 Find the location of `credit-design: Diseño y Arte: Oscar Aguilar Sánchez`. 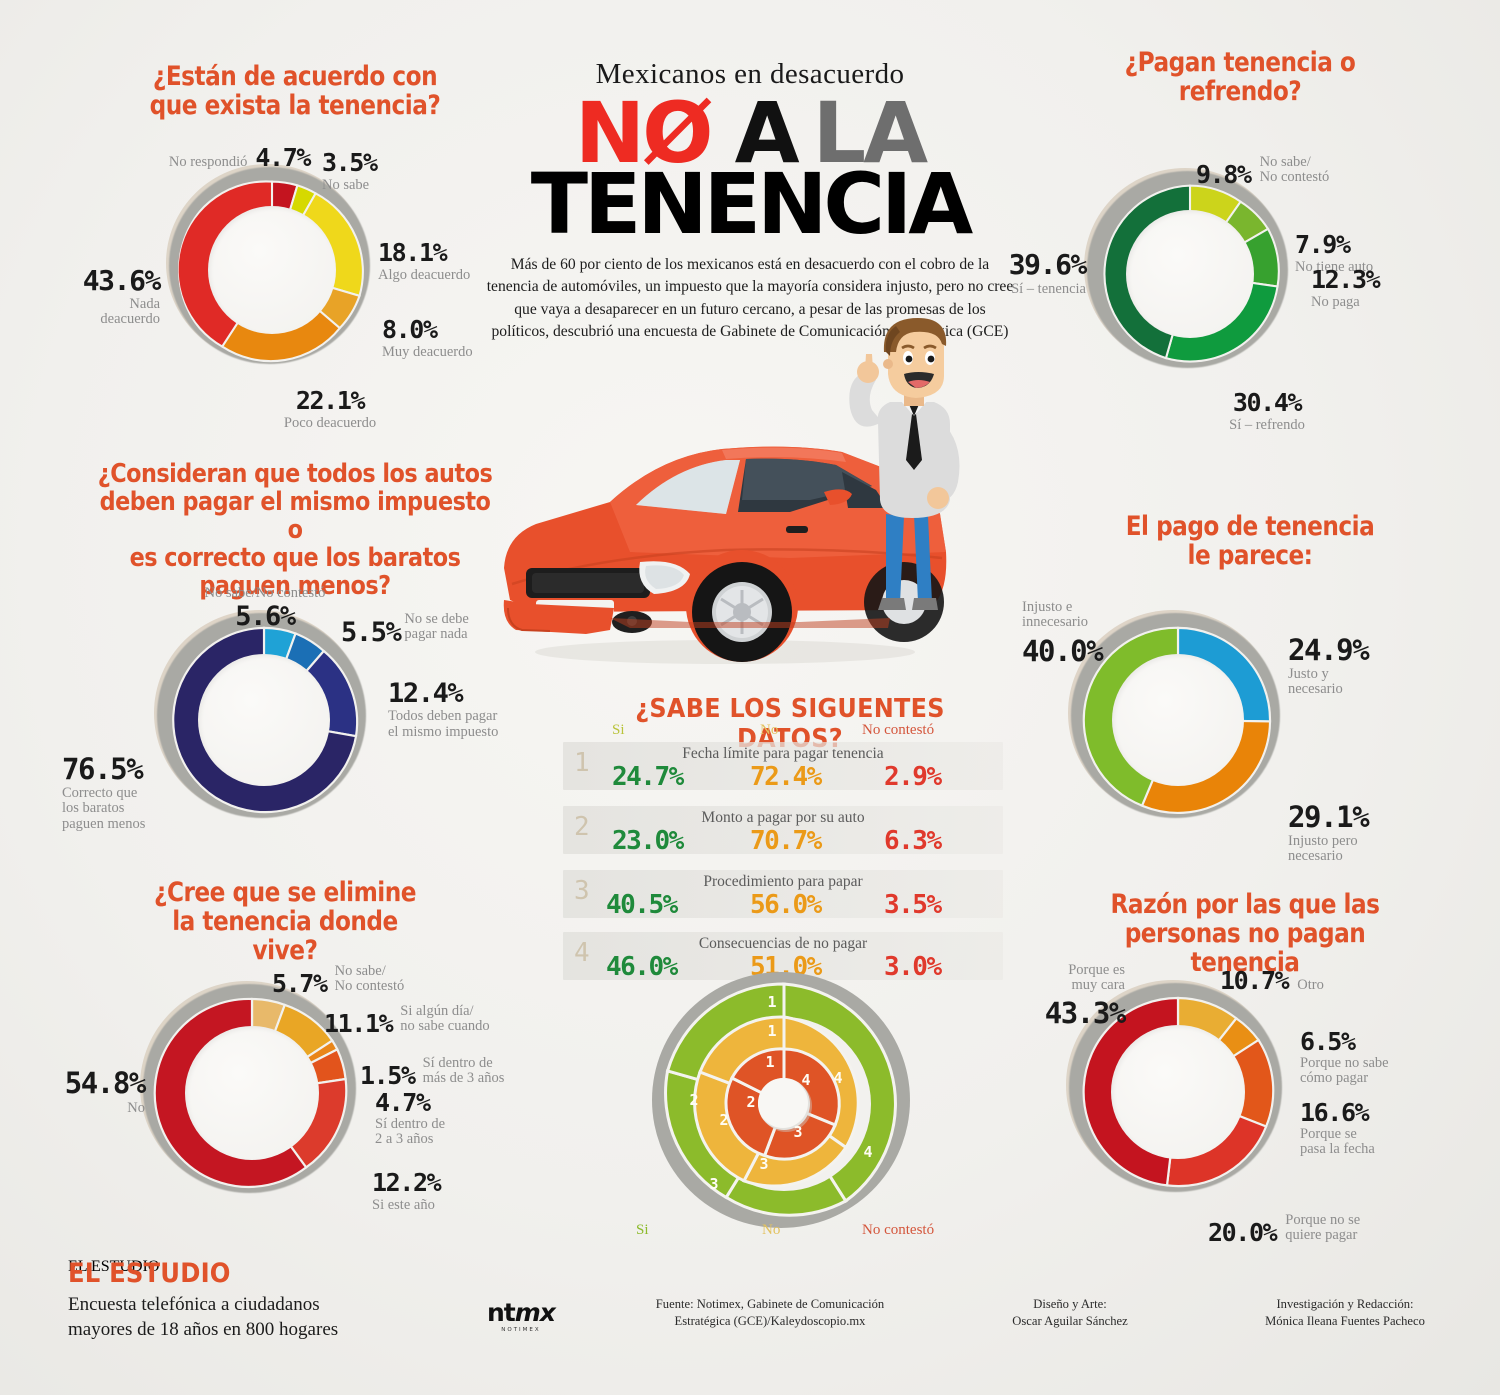

credit-design: Diseño y Arte: Oscar Aguilar Sánchez is located at coordinates (1070, 1313).